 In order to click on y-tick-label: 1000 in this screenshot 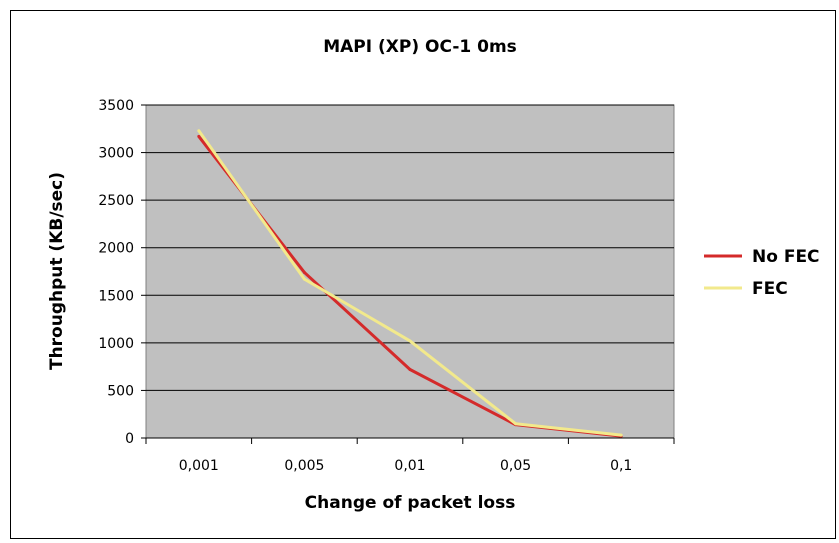, I will do `click(116, 344)`.